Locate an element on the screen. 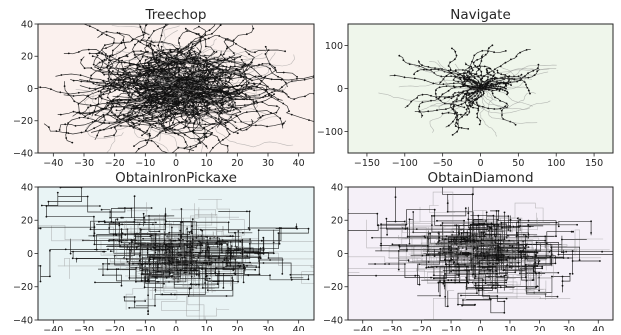 This screenshot has height=335, width=621. x-tick-label: −20 is located at coordinates (422, 328).